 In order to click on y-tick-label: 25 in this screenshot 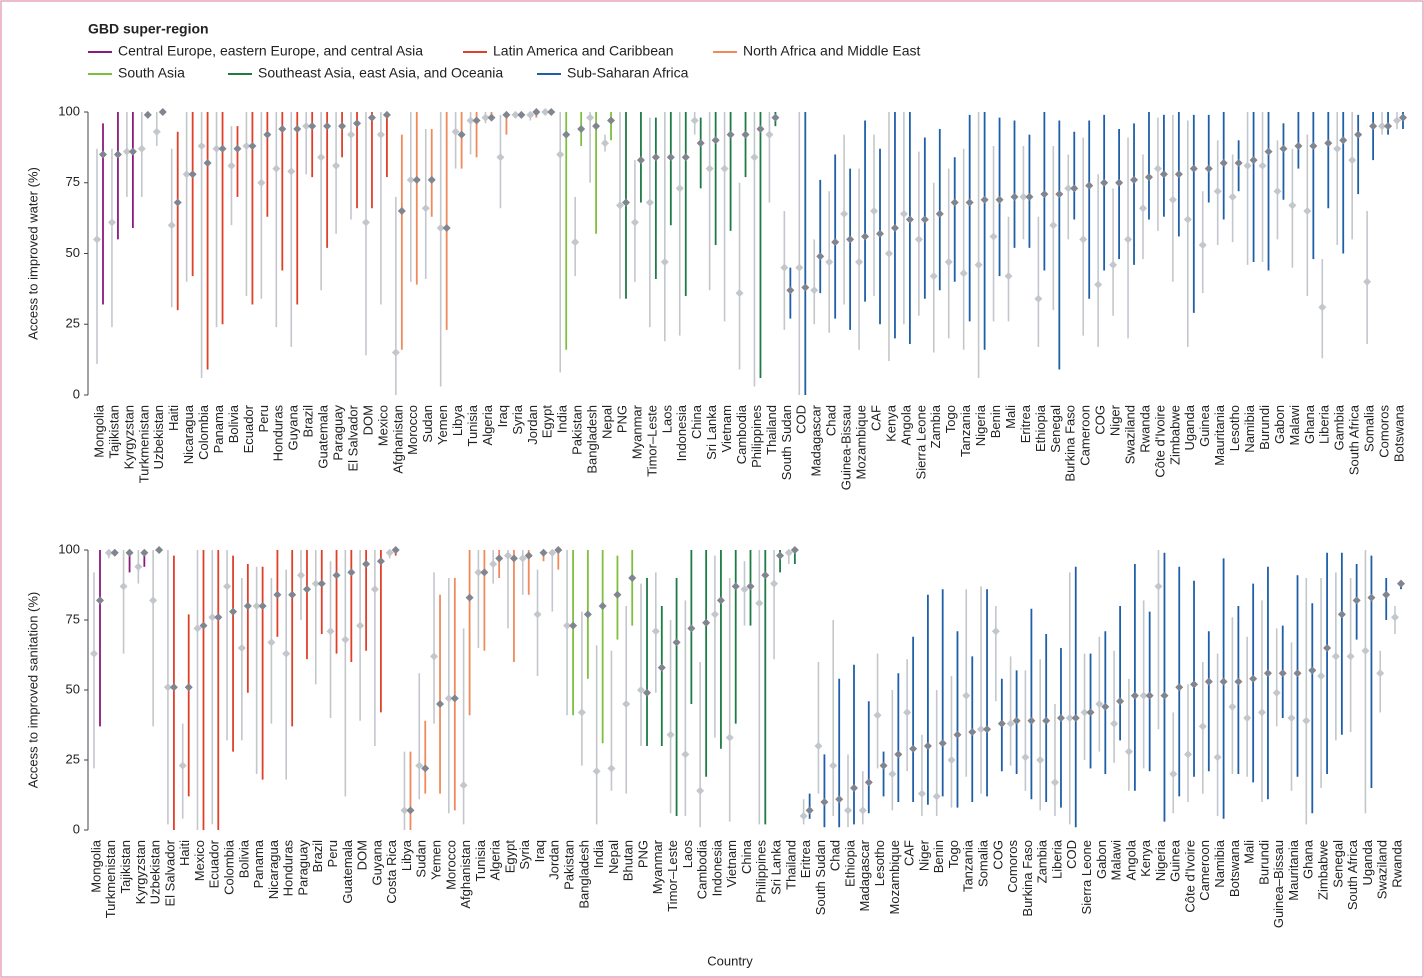, I will do `click(73, 323)`.